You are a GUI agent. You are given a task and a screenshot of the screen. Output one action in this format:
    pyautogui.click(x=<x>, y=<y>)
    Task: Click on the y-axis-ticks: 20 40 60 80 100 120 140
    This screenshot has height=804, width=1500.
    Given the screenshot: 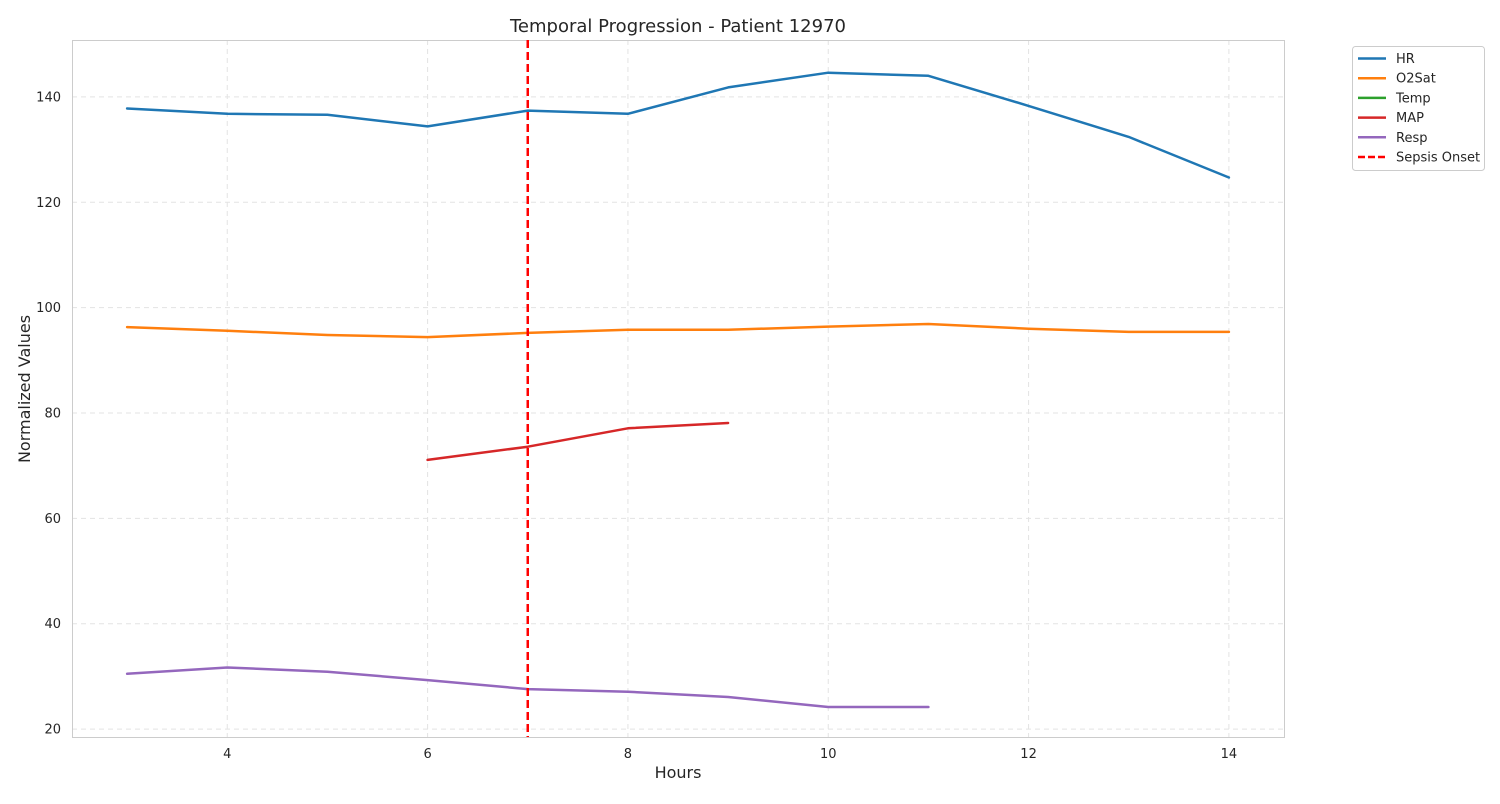 What is the action you would take?
    pyautogui.click(x=48, y=413)
    